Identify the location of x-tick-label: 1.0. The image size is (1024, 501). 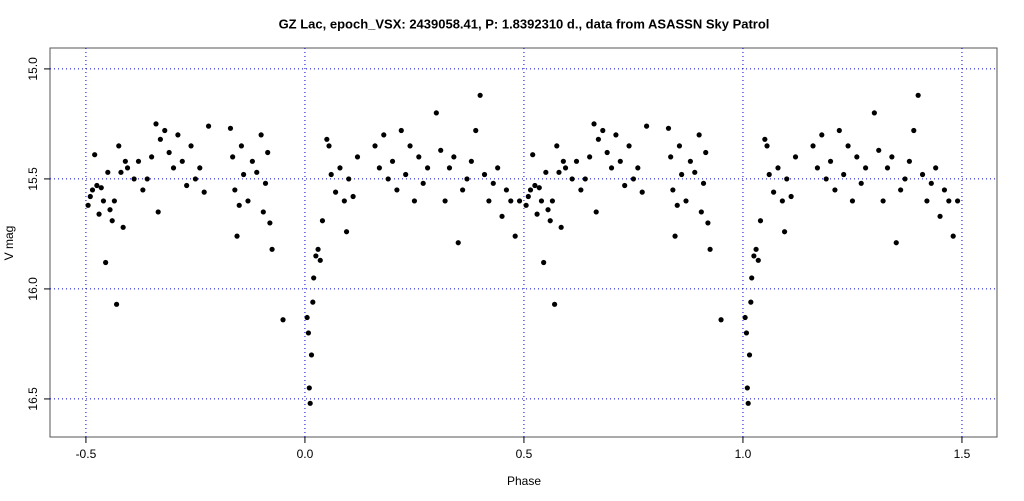
(743, 454).